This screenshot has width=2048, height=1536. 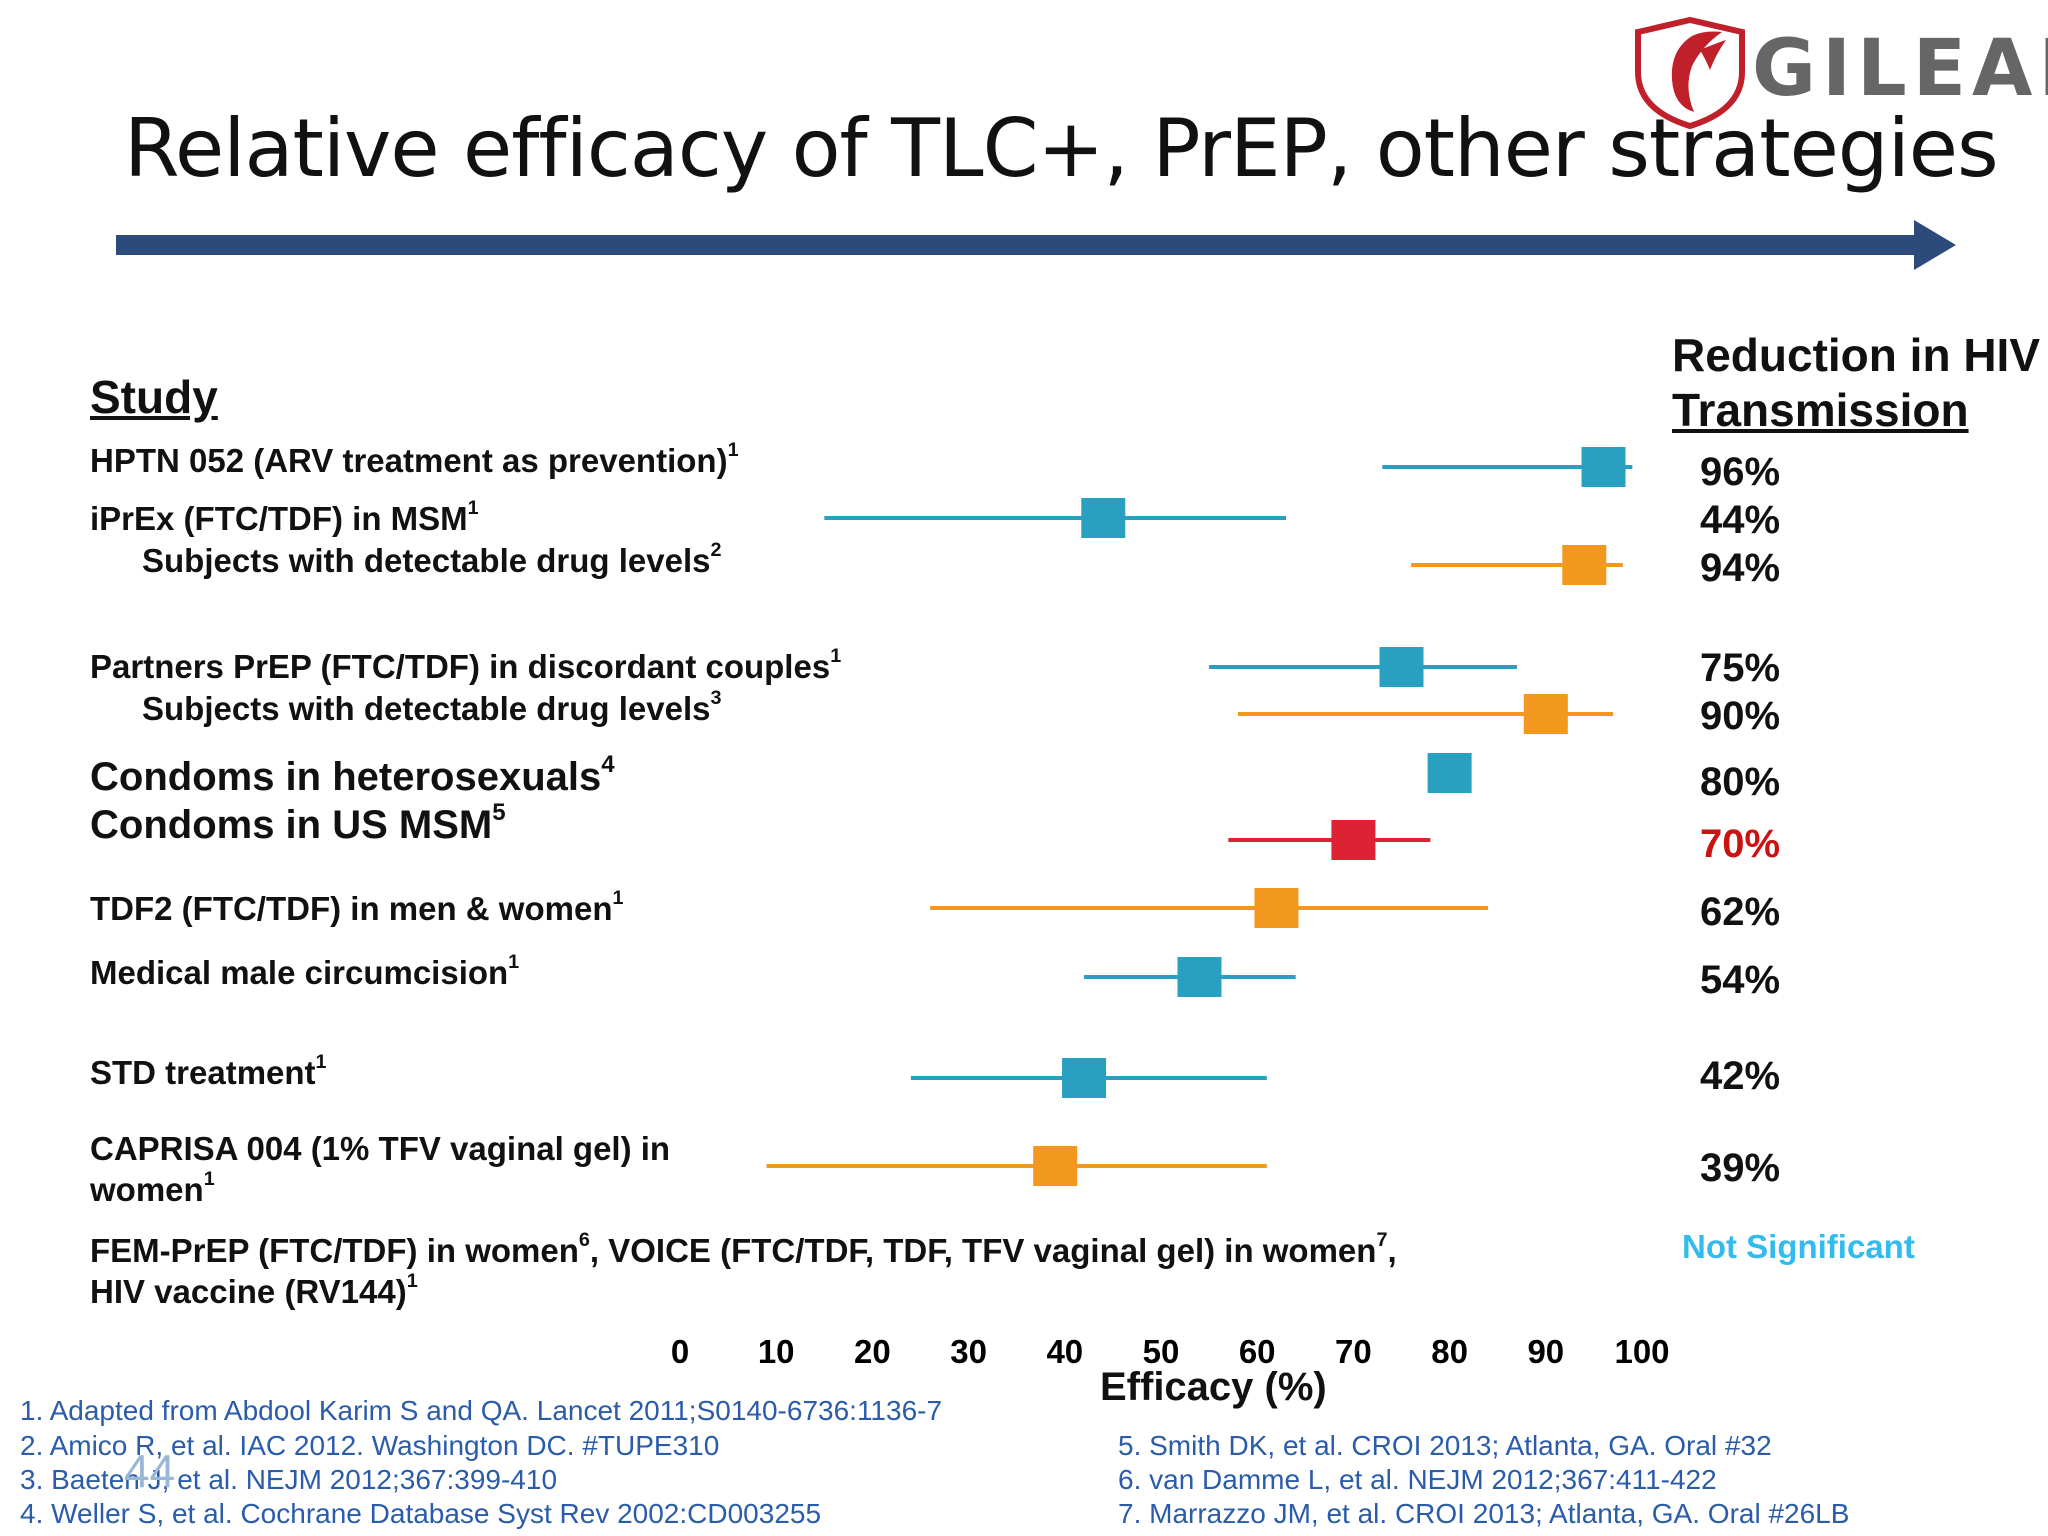 What do you see at coordinates (1740, 844) in the screenshot?
I see `reduction-value-highlight: 70%` at bounding box center [1740, 844].